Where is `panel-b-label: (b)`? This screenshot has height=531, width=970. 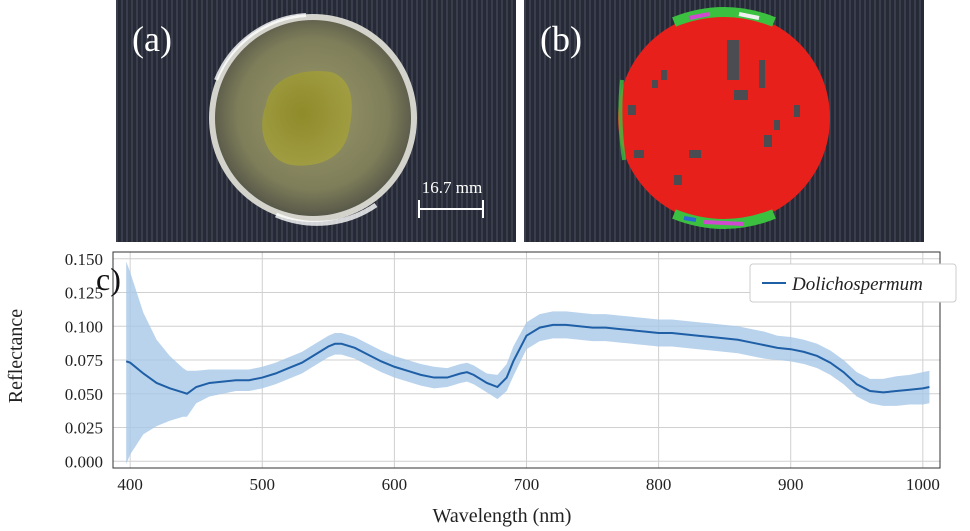 panel-b-label: (b) is located at coordinates (561, 39).